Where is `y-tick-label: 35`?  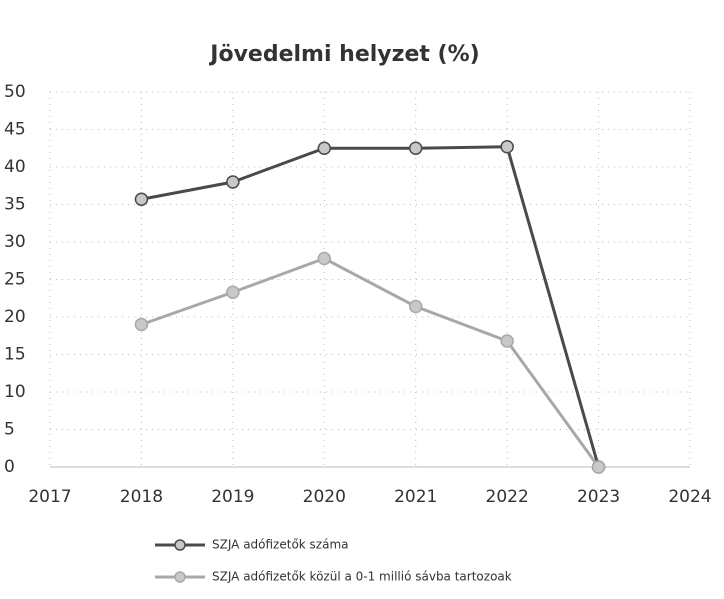
y-tick-label: 35 is located at coordinates (15, 205).